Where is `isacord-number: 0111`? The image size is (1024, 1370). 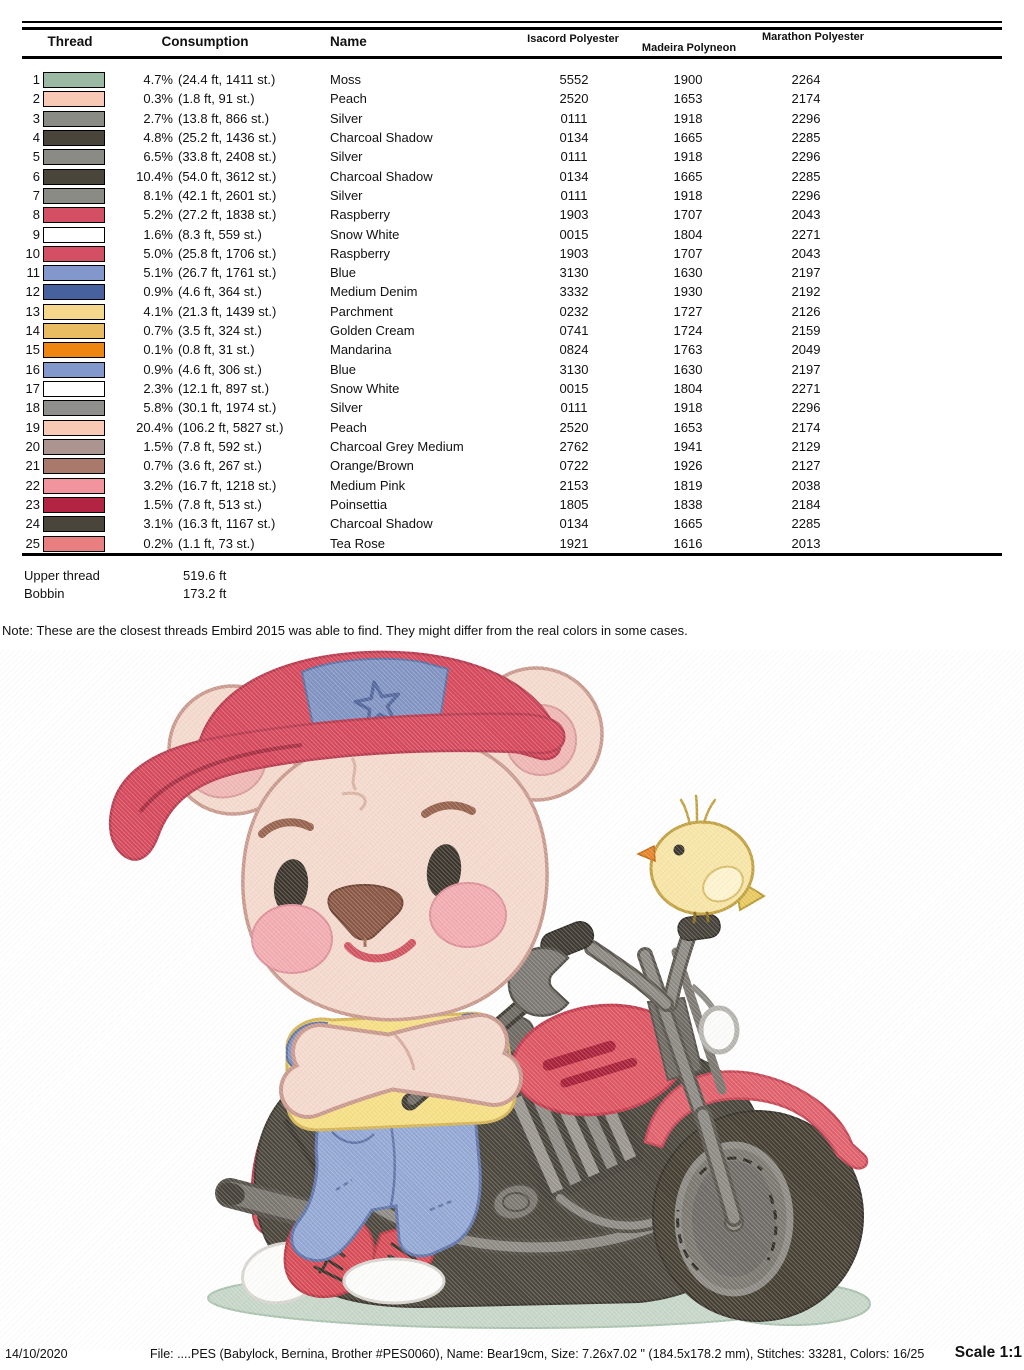 isacord-number: 0111 is located at coordinates (574, 118).